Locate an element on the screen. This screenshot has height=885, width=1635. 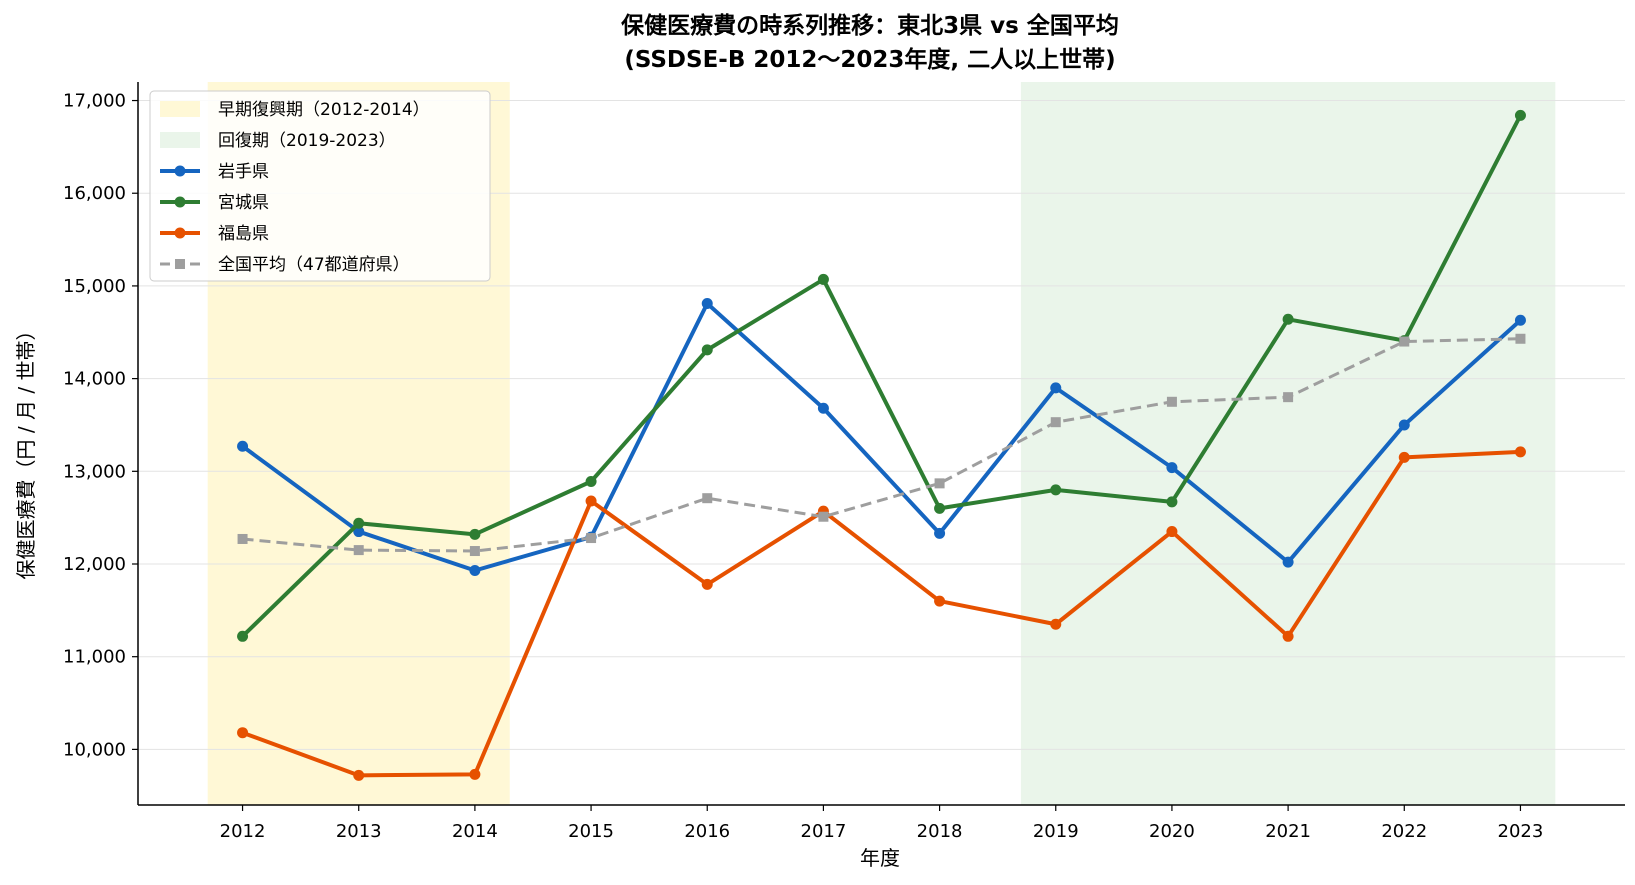
chart-subtitle: (SSDSE-B 2012〜2023年度, 二人以上世帯) is located at coordinates (869, 59).